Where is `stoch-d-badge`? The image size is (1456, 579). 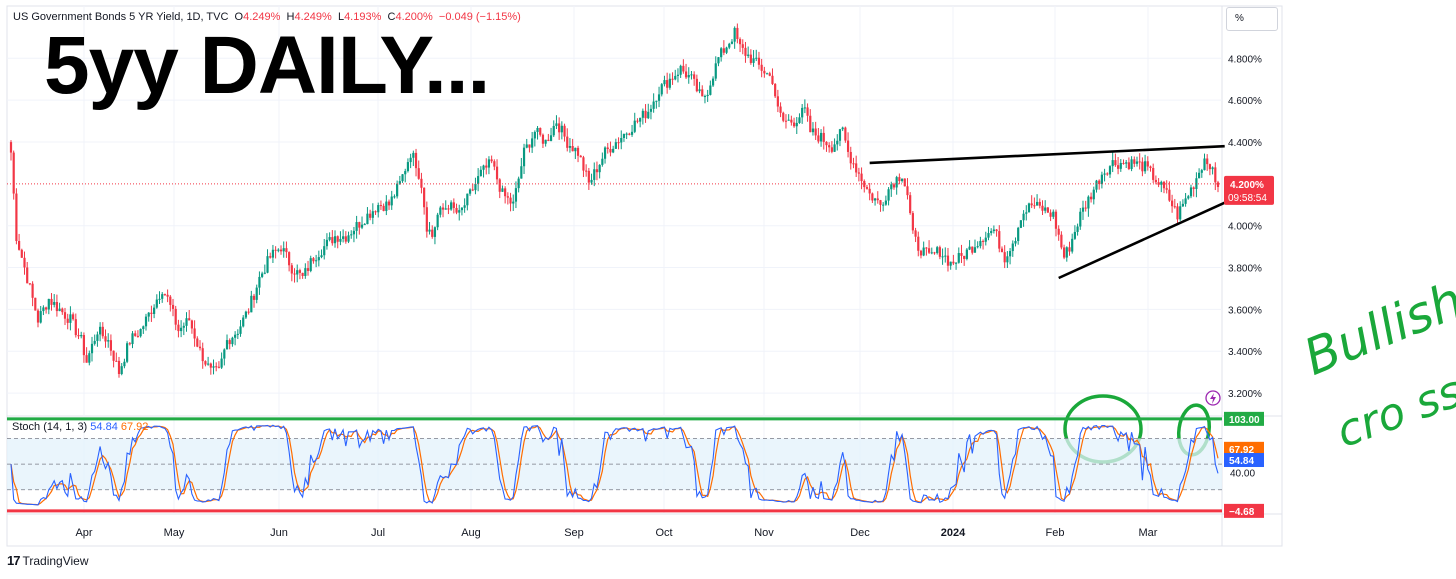
stoch-d-badge is located at coordinates (1244, 448).